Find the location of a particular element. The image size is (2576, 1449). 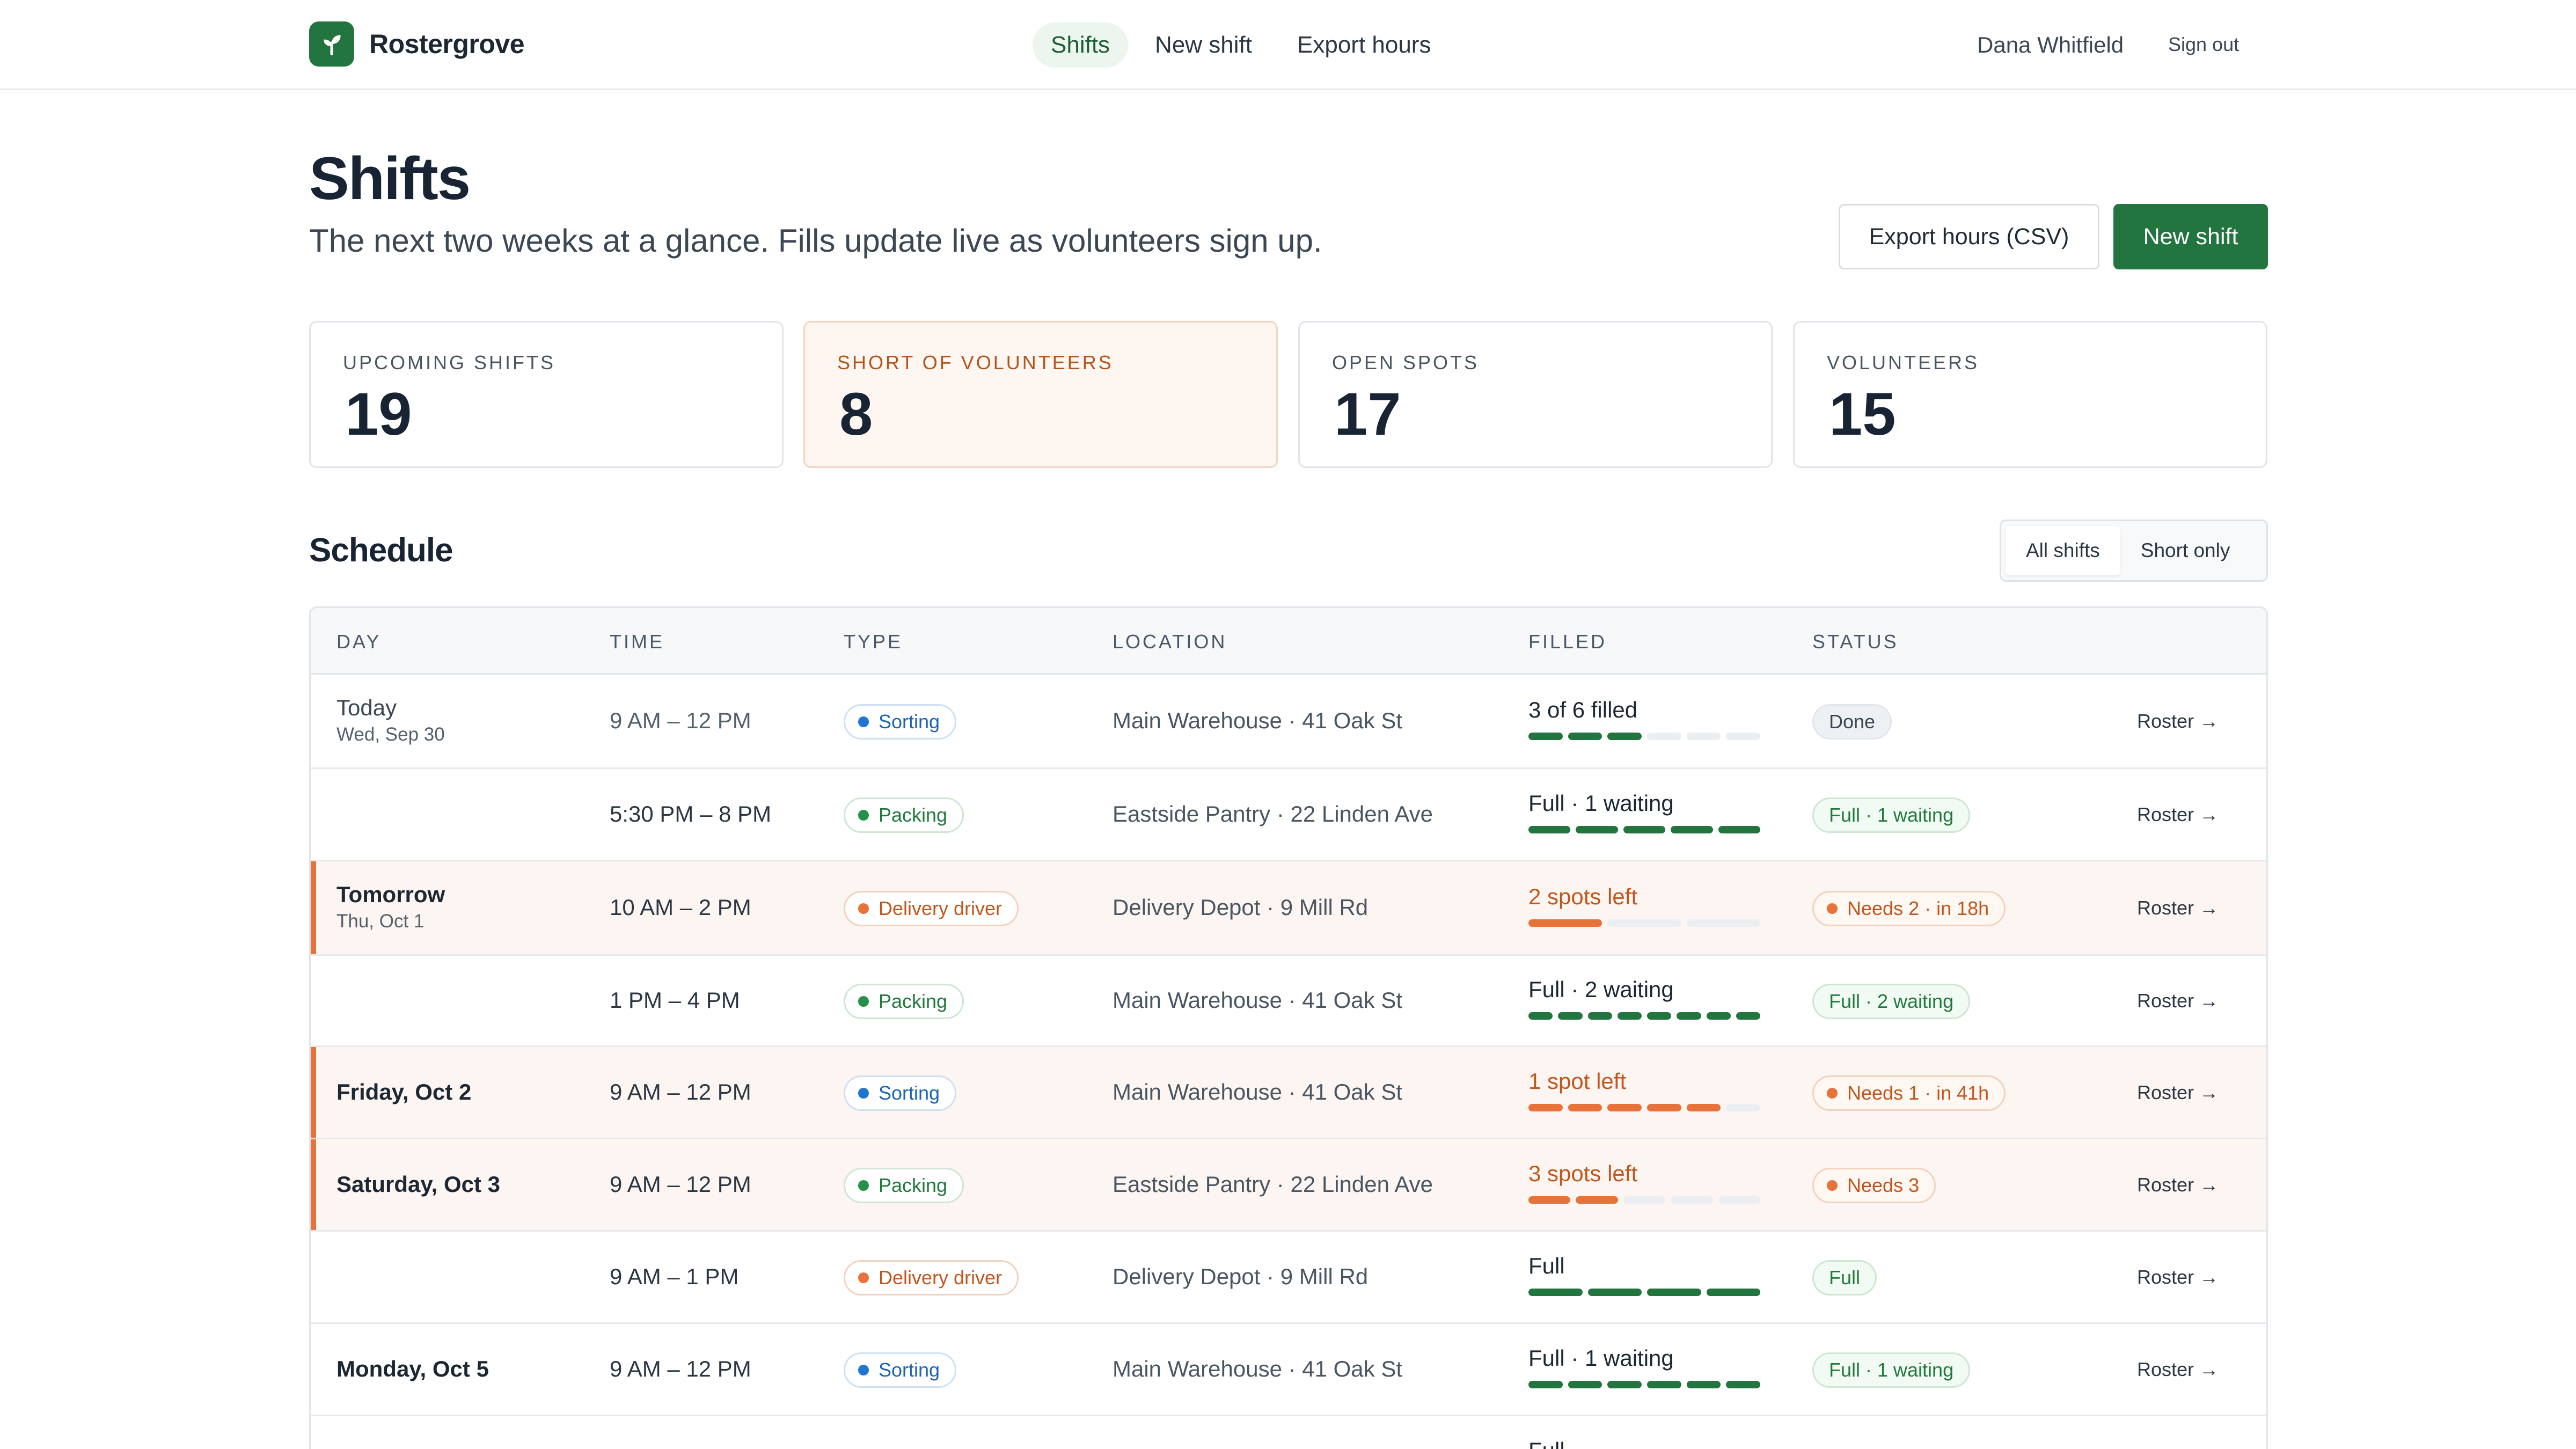

brand: Rostergrove is located at coordinates (417, 44).